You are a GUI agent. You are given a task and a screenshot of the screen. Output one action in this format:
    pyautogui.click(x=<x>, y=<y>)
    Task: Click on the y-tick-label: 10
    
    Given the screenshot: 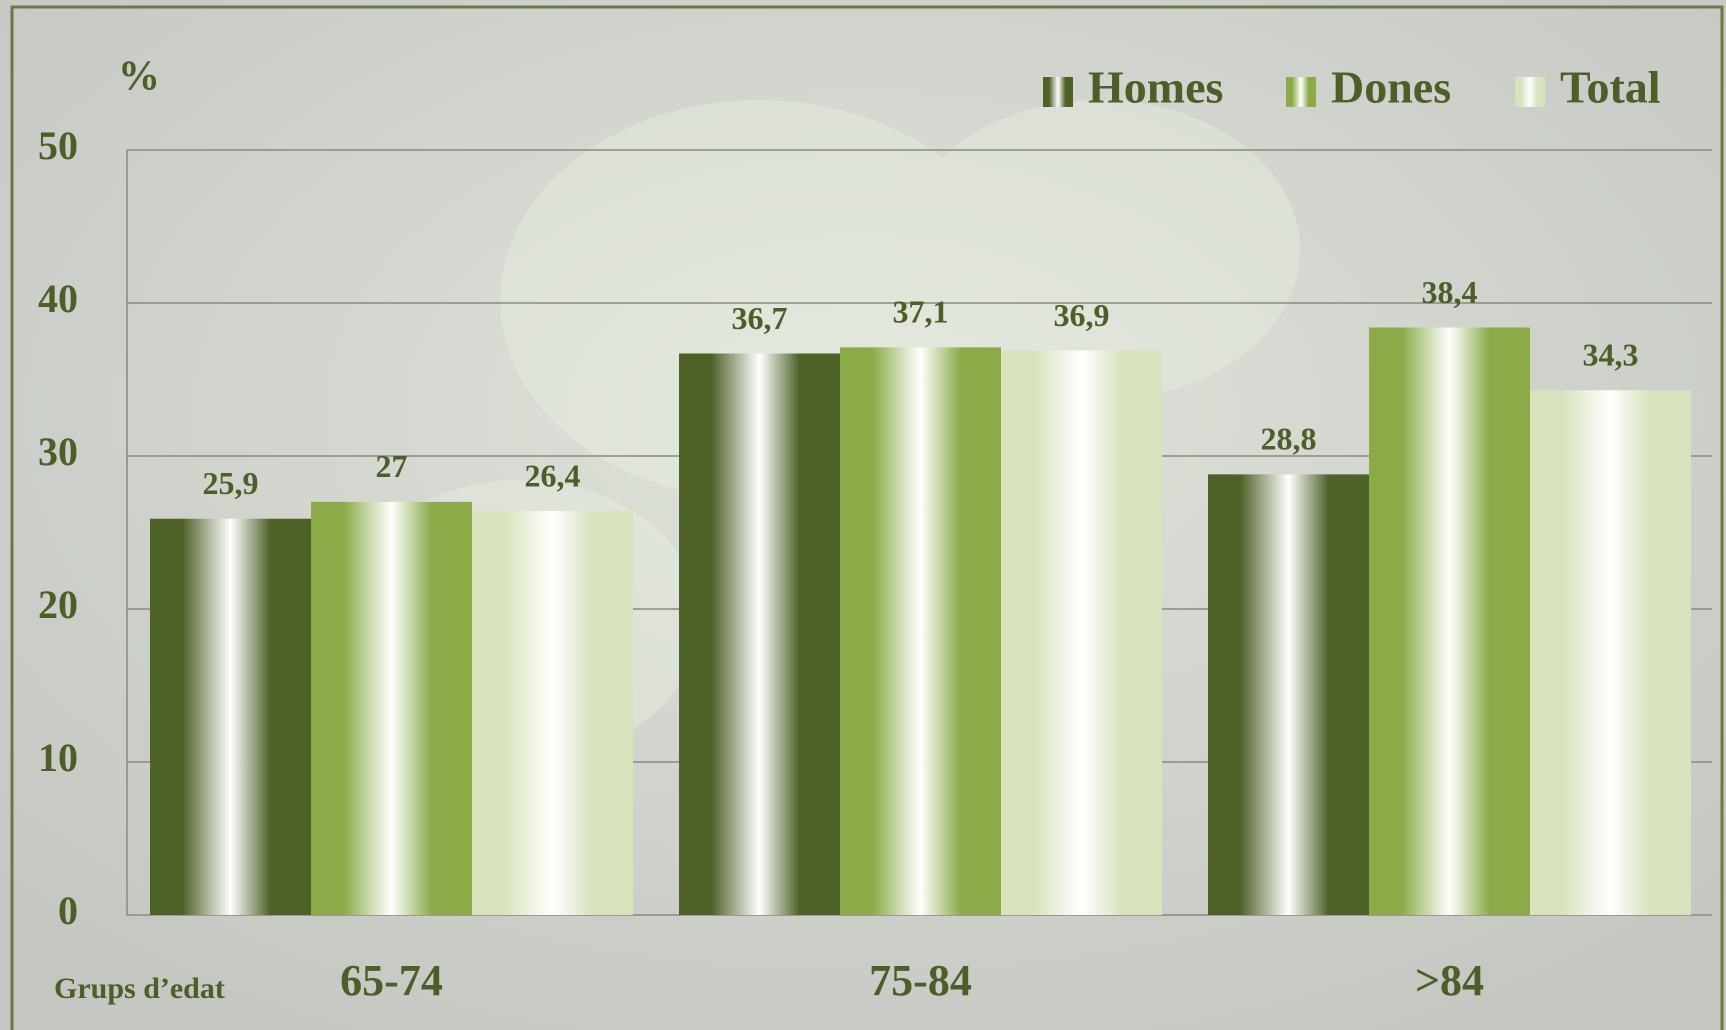 What is the action you would take?
    pyautogui.click(x=58, y=757)
    